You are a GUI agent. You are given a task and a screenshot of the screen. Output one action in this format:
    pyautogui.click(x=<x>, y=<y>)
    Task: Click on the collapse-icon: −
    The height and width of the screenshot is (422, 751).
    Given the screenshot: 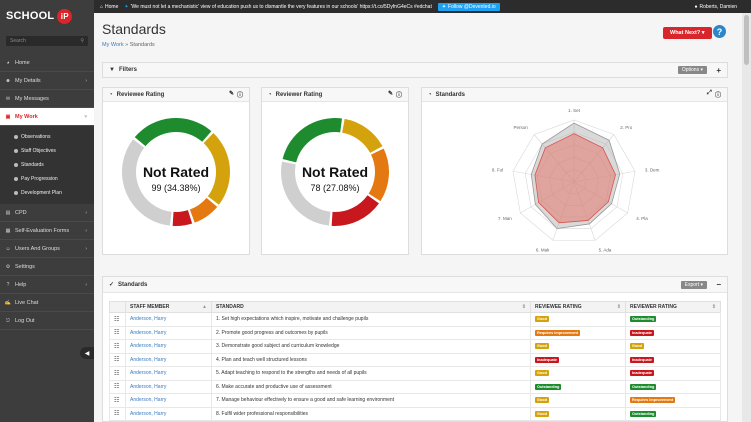 What is the action you would take?
    pyautogui.click(x=718, y=284)
    